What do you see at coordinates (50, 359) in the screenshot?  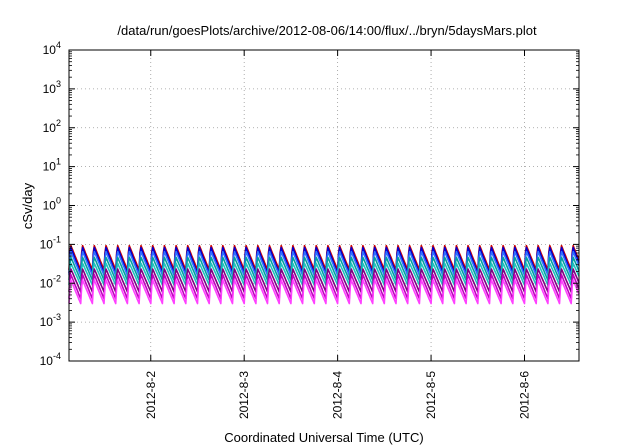 I see `y-tick-label: 10⁻⁴` at bounding box center [50, 359].